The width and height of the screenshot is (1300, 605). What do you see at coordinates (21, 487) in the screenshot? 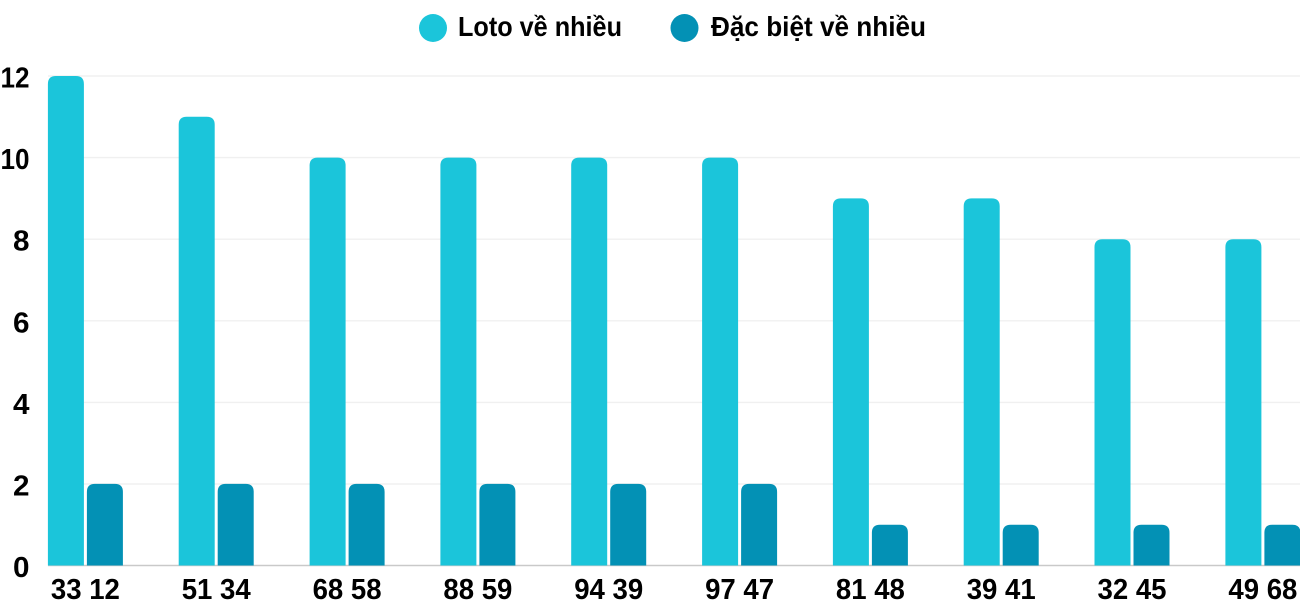
I see `svg-text: 2` at bounding box center [21, 487].